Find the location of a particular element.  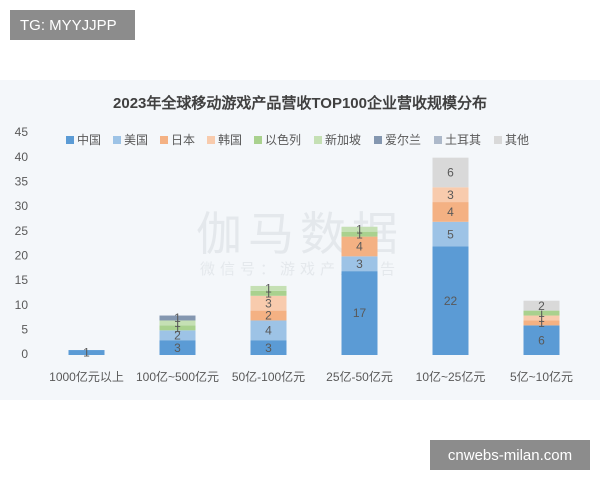

legend-label: 其他 is located at coordinates (517, 140).